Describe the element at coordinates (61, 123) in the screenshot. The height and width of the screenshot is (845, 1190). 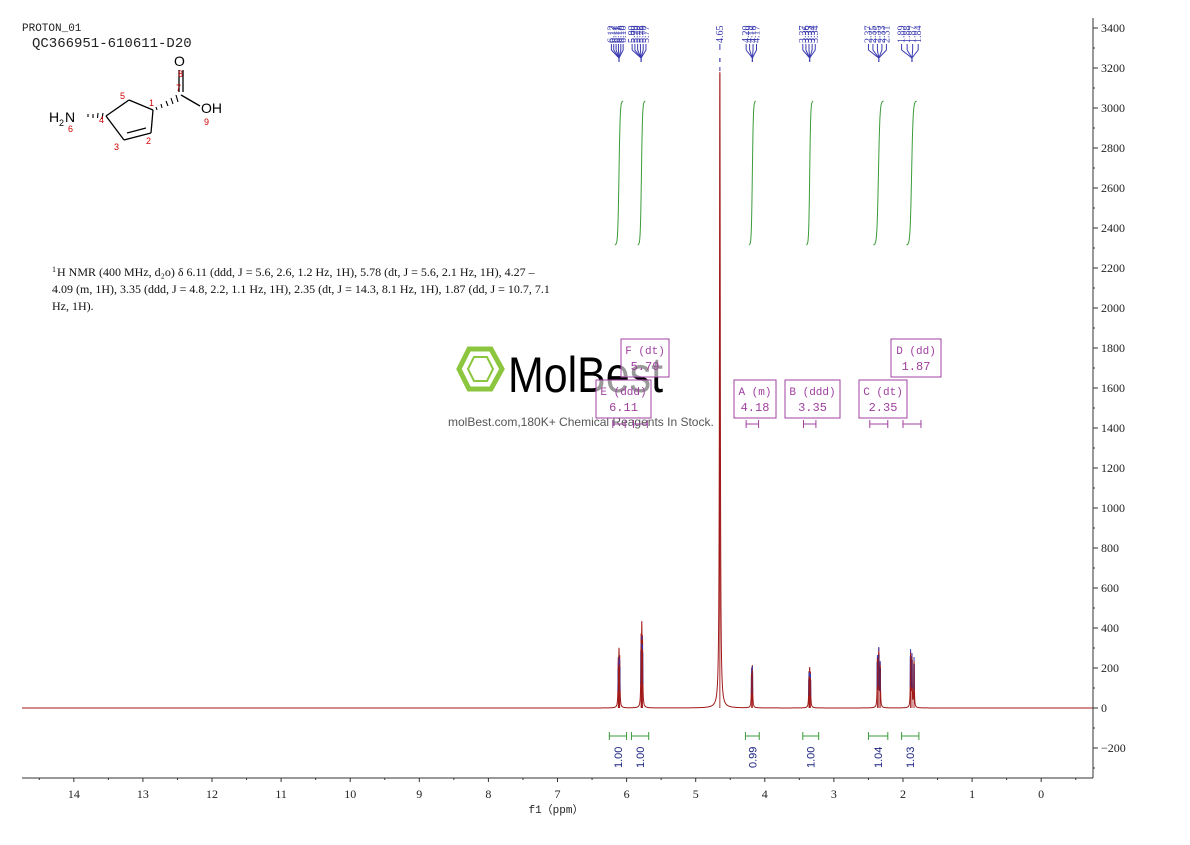
I see `atom-subscript-2: 2` at that location.